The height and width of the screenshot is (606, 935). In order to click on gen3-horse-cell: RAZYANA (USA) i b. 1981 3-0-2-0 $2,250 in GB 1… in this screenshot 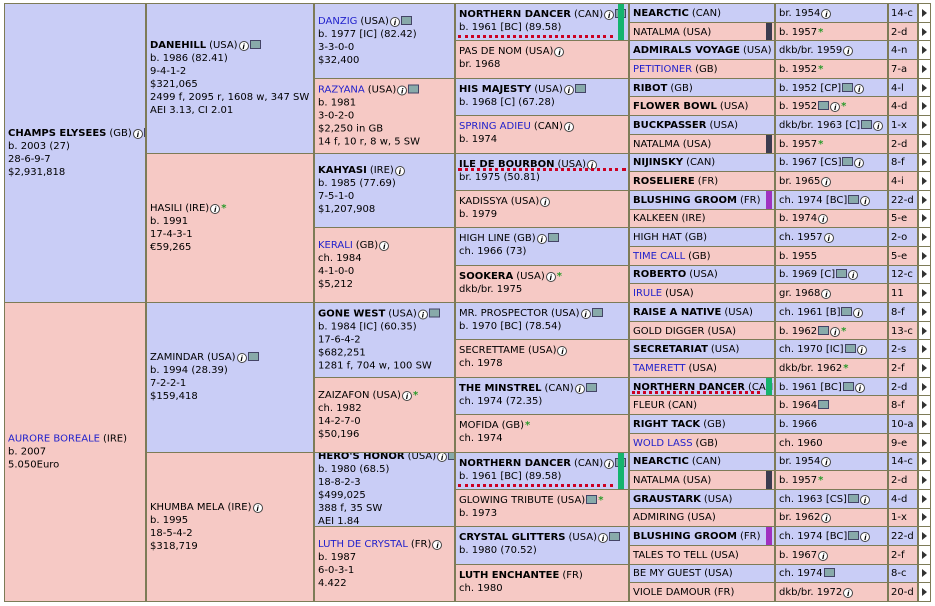, I will do `click(384, 115)`.